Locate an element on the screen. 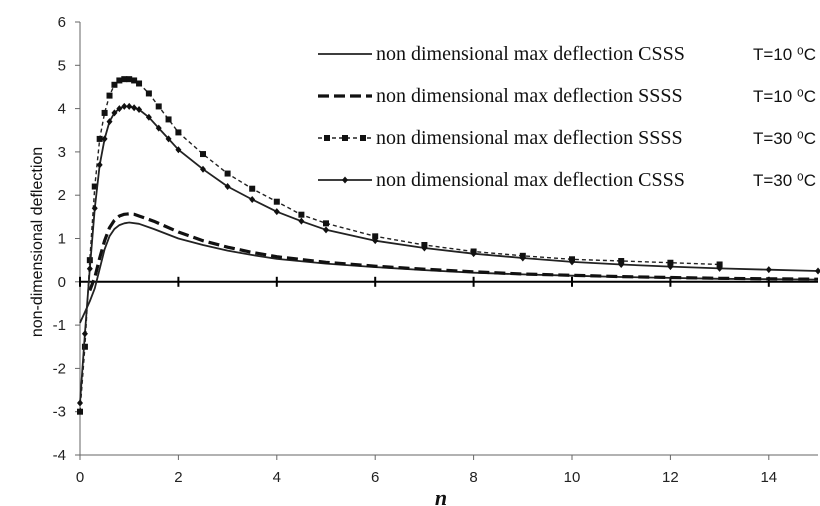 This screenshot has width=820, height=506. x-tick-label: 10 is located at coordinates (572, 477).